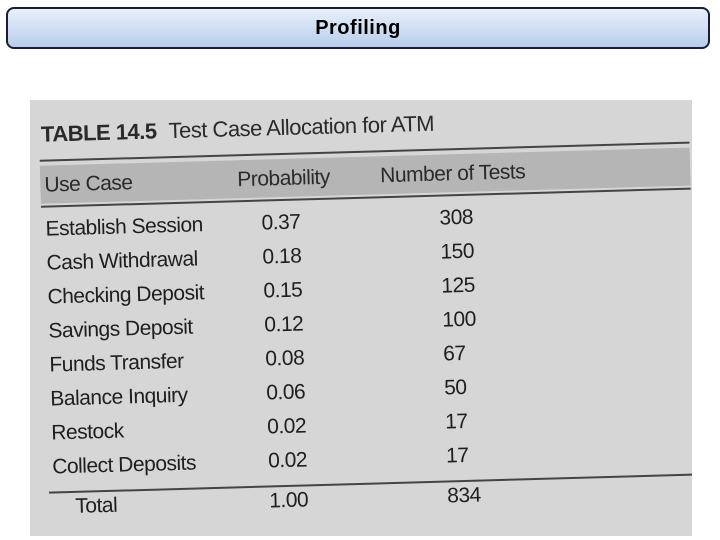 This screenshot has height=540, width=720. I want to click on row-use-case: Balance Inquiry, so click(119, 397).